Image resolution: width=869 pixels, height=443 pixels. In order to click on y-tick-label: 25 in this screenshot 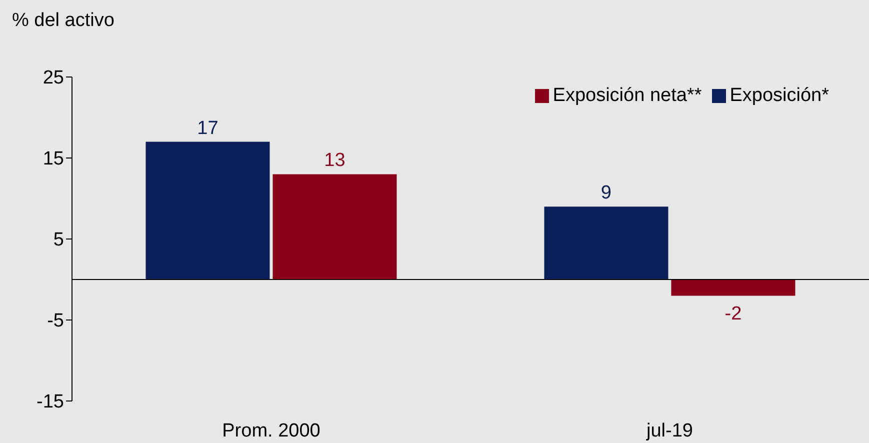, I will do `click(53, 78)`.